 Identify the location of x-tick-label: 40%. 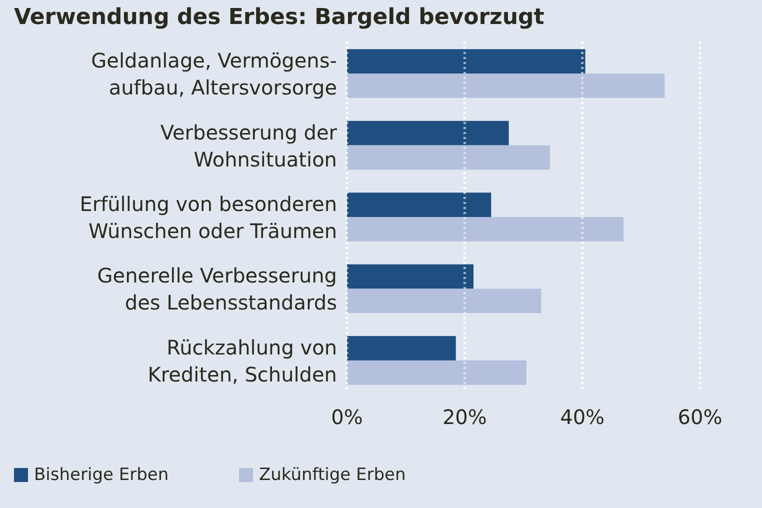
(582, 417).